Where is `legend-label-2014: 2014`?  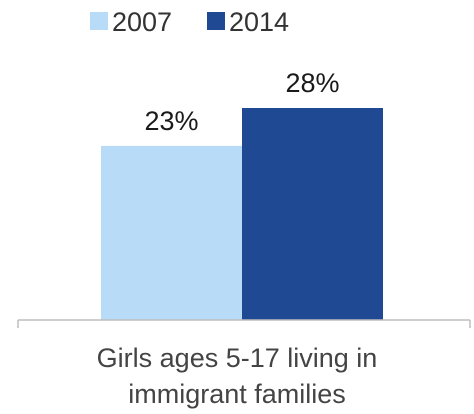 legend-label-2014: 2014 is located at coordinates (259, 22).